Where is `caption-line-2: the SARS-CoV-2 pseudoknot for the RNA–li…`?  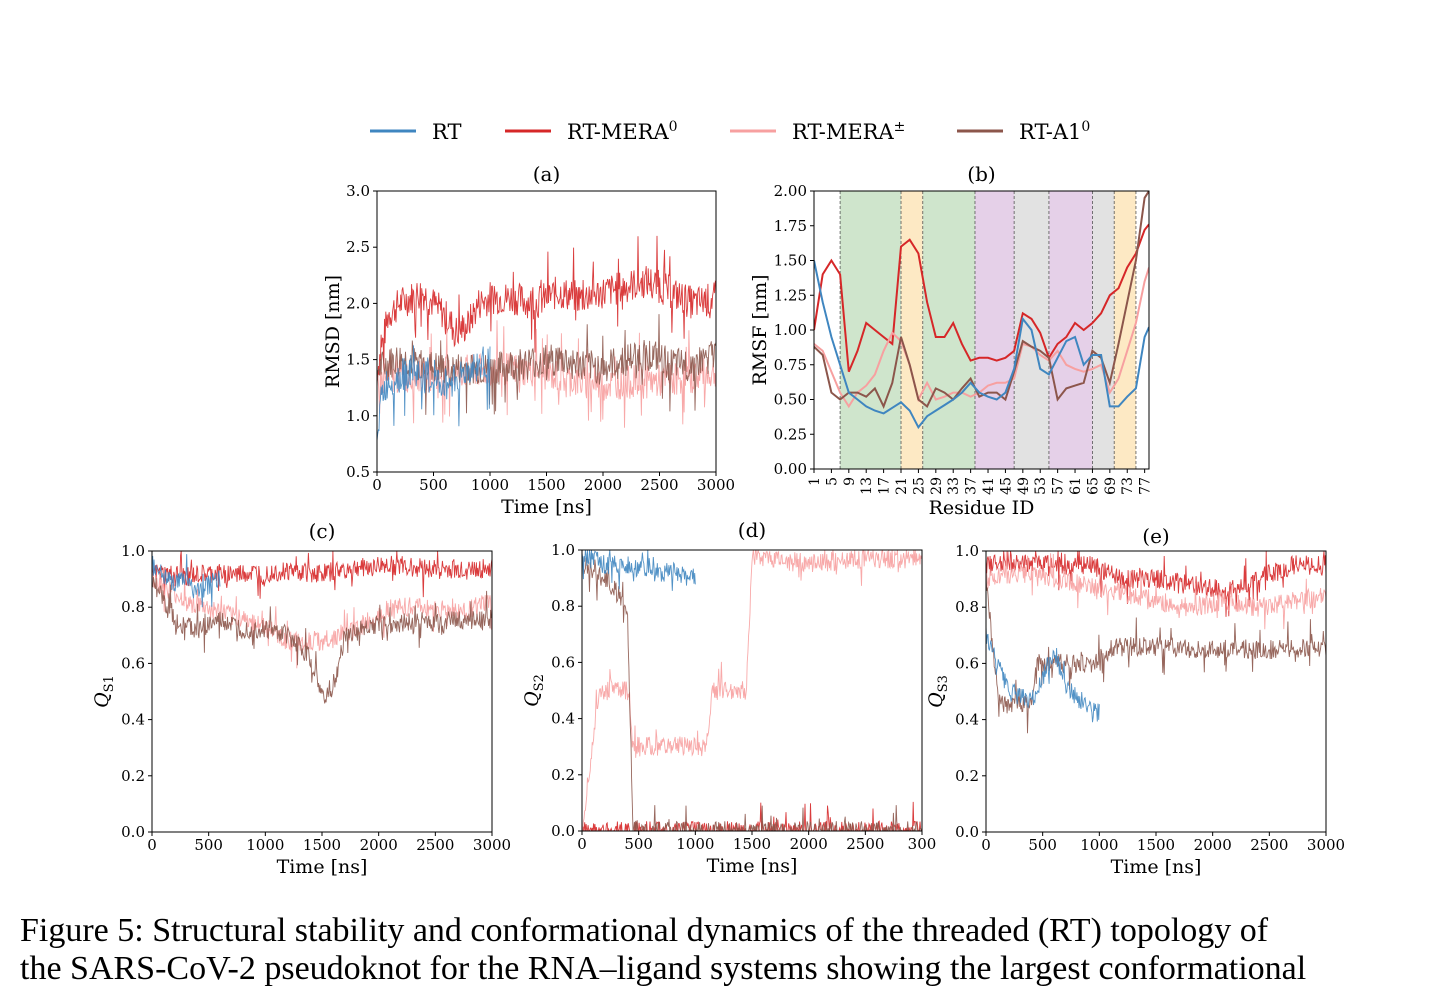 caption-line-2: the SARS-CoV-2 pseudoknot for the RNA–li… is located at coordinates (663, 968).